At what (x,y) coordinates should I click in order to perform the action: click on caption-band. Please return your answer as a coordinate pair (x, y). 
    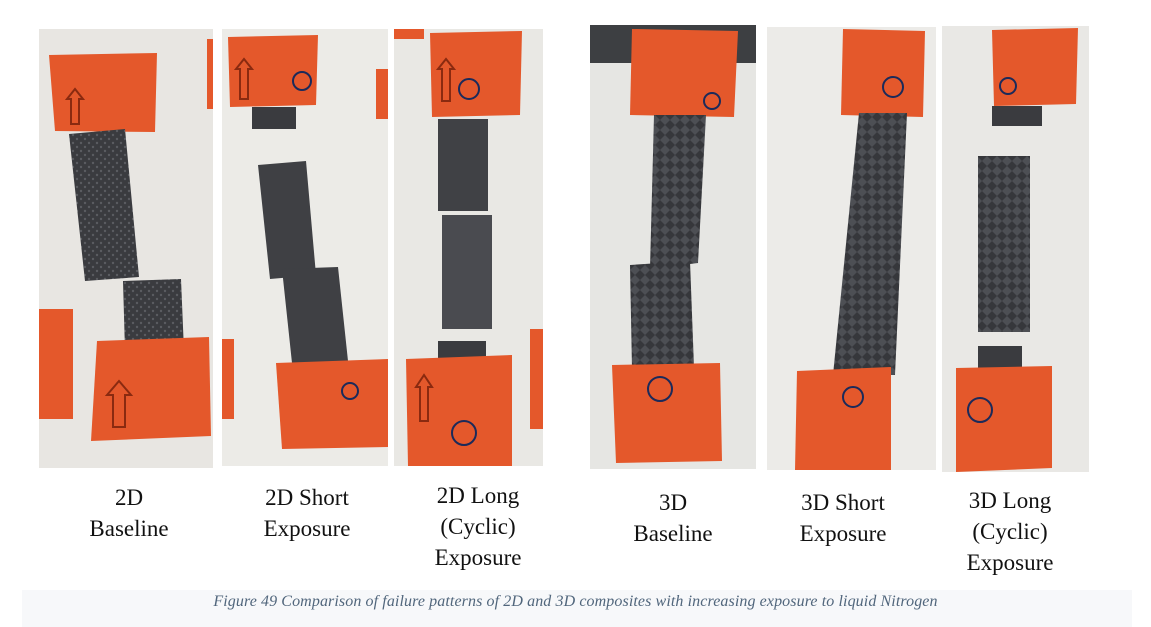
    Looking at the image, I should click on (577, 608).